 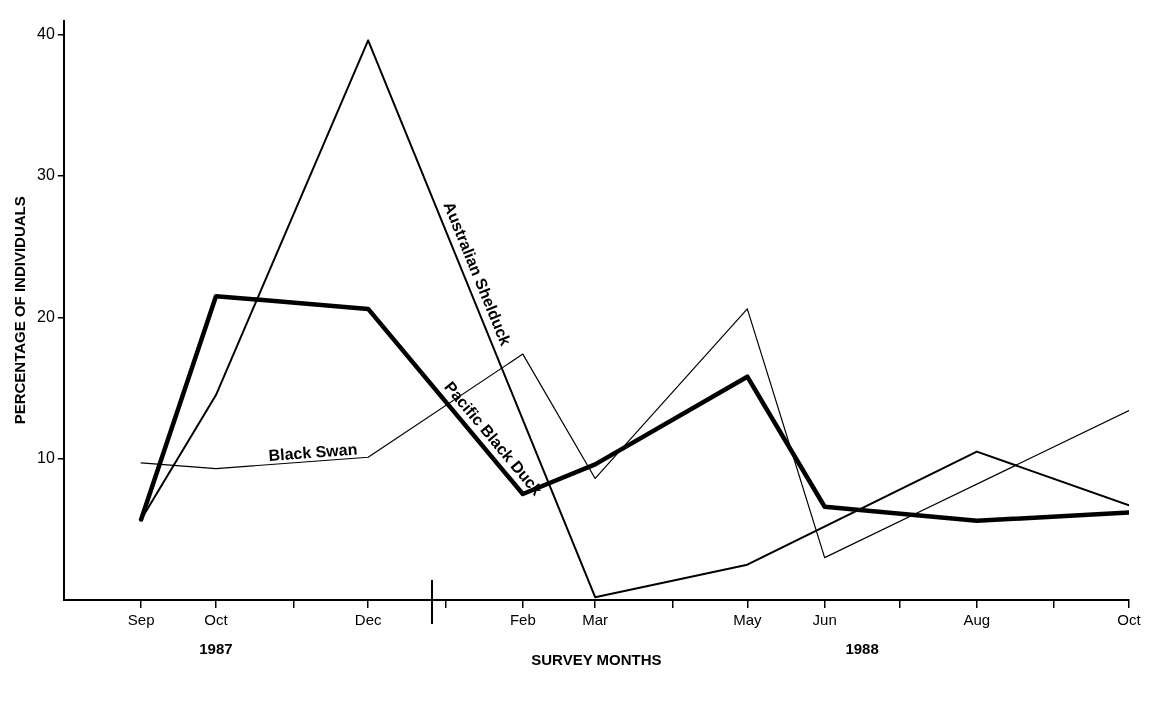 What do you see at coordinates (141, 620) in the screenshot?
I see `x-tick-label: Sep` at bounding box center [141, 620].